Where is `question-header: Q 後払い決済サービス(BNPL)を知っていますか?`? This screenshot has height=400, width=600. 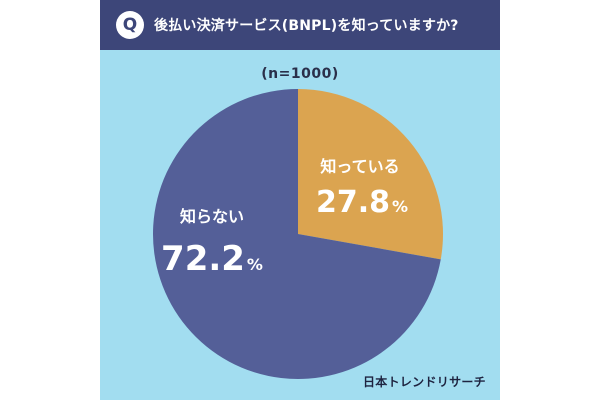 question-header: Q 後払い決済サービス(BNPL)を知っていますか? is located at coordinates (300, 25).